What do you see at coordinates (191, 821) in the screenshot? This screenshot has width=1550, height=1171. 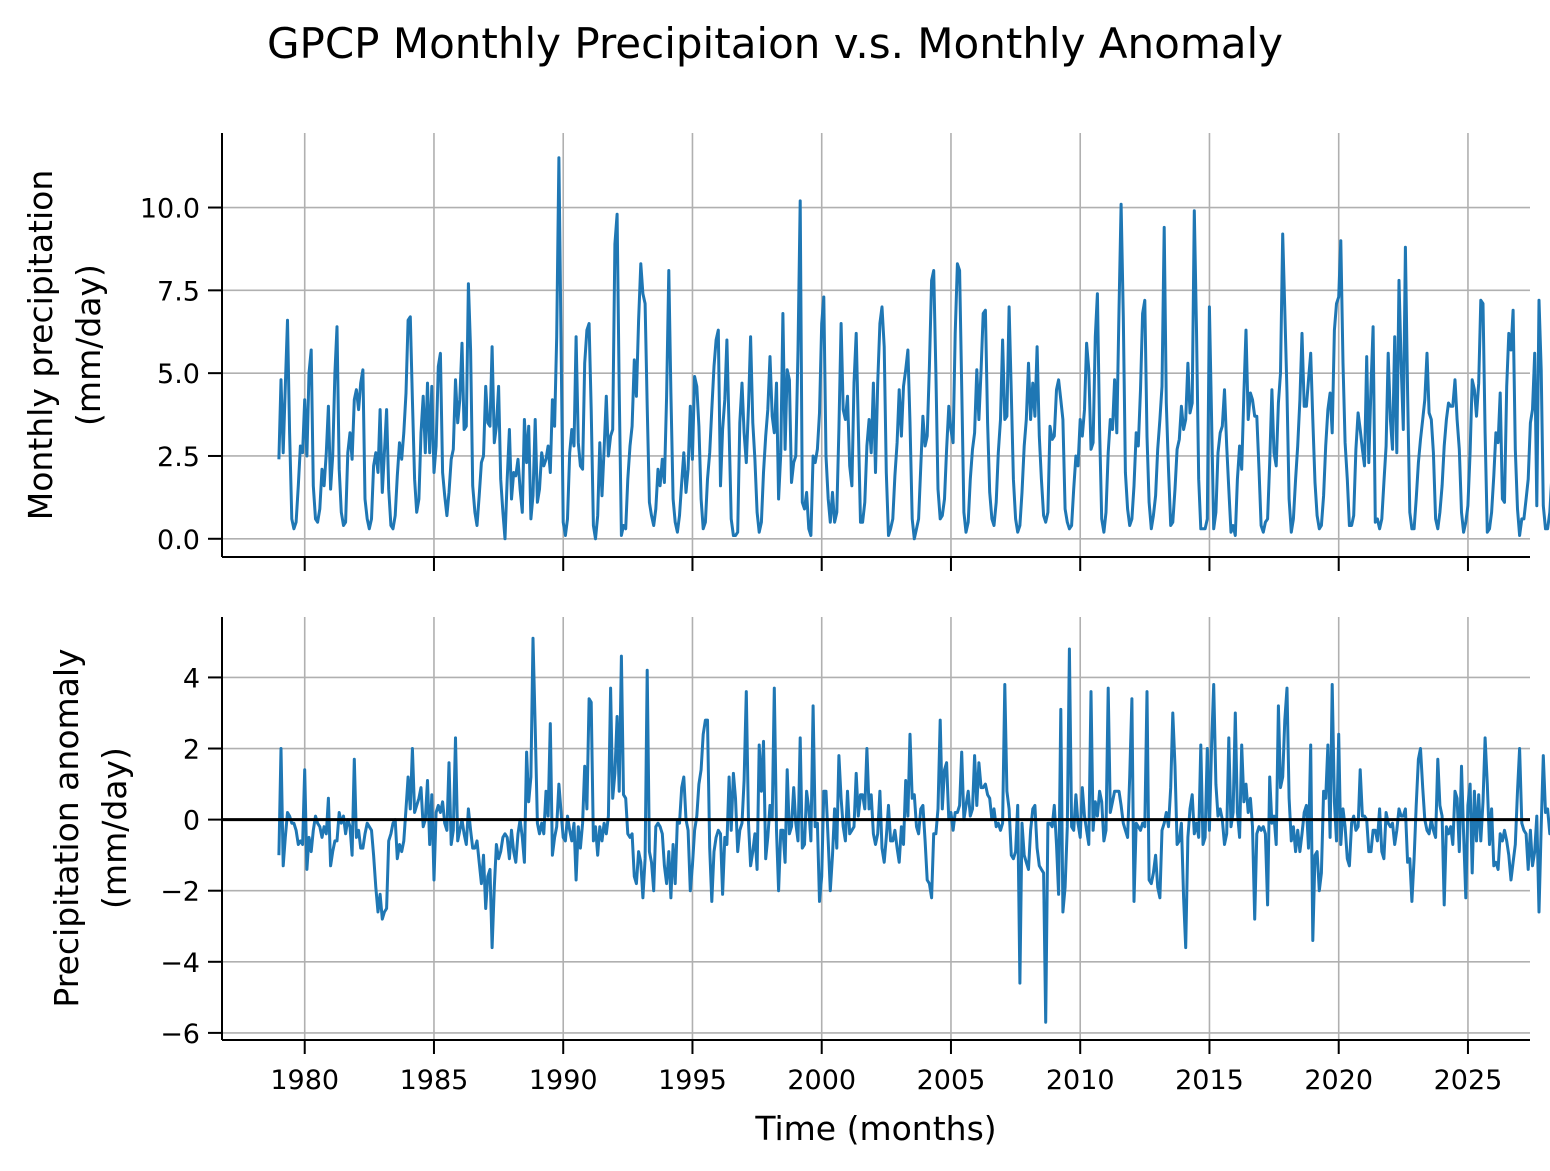 I see `bottom-y-tick-label-3: 0` at bounding box center [191, 821].